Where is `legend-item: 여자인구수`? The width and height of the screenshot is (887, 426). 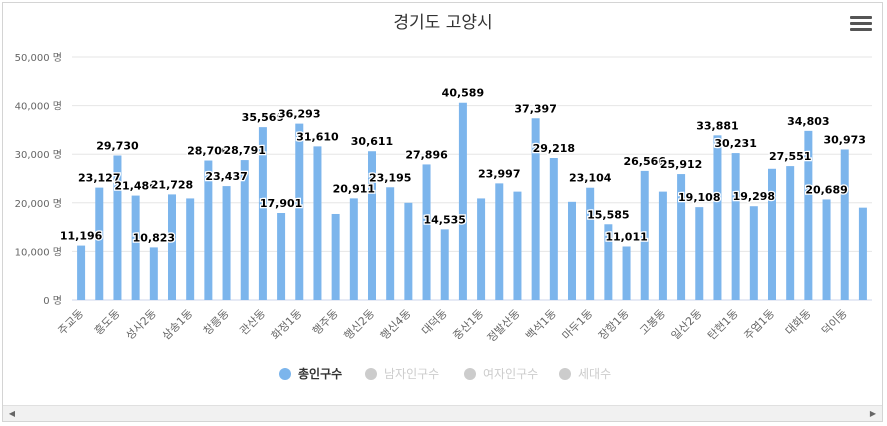
legend-item: 여자인구수 is located at coordinates (501, 374).